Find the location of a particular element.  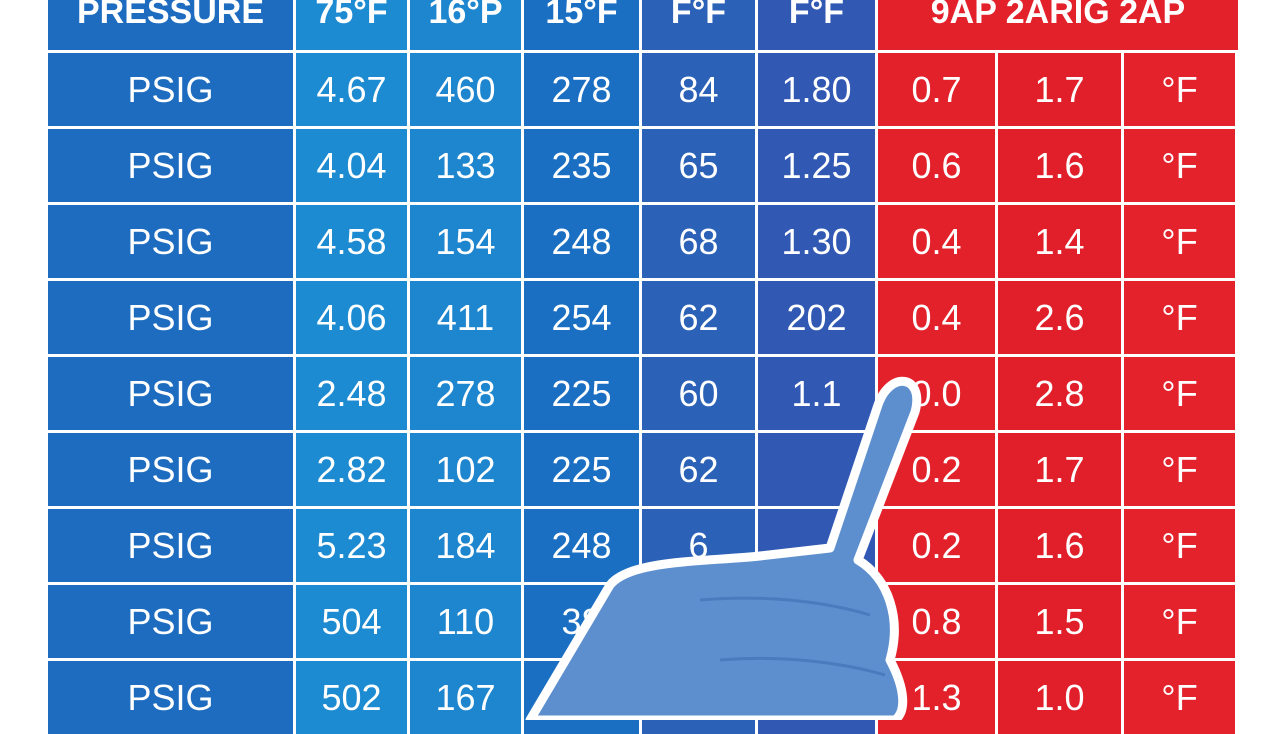

table-cell: 1.4 is located at coordinates (1059, 241).